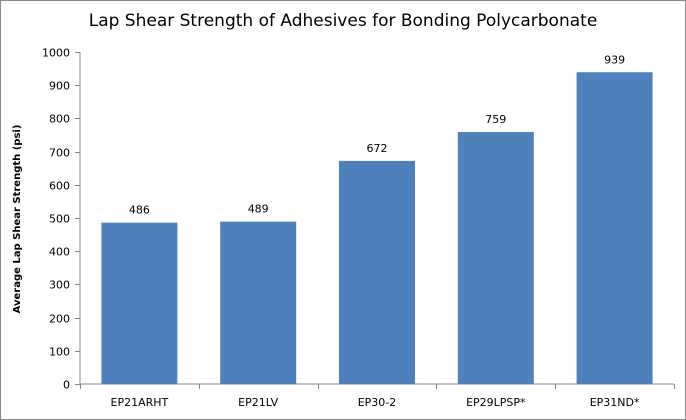 Image resolution: width=686 pixels, height=420 pixels. What do you see at coordinates (614, 59) in the screenshot?
I see `data-label: 939` at bounding box center [614, 59].